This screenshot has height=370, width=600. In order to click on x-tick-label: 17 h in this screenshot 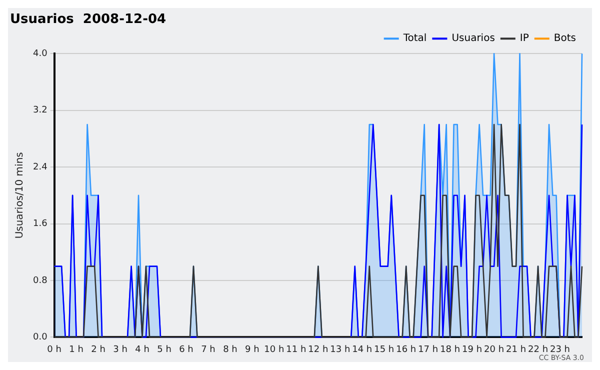, I will do `click(428, 349)`.